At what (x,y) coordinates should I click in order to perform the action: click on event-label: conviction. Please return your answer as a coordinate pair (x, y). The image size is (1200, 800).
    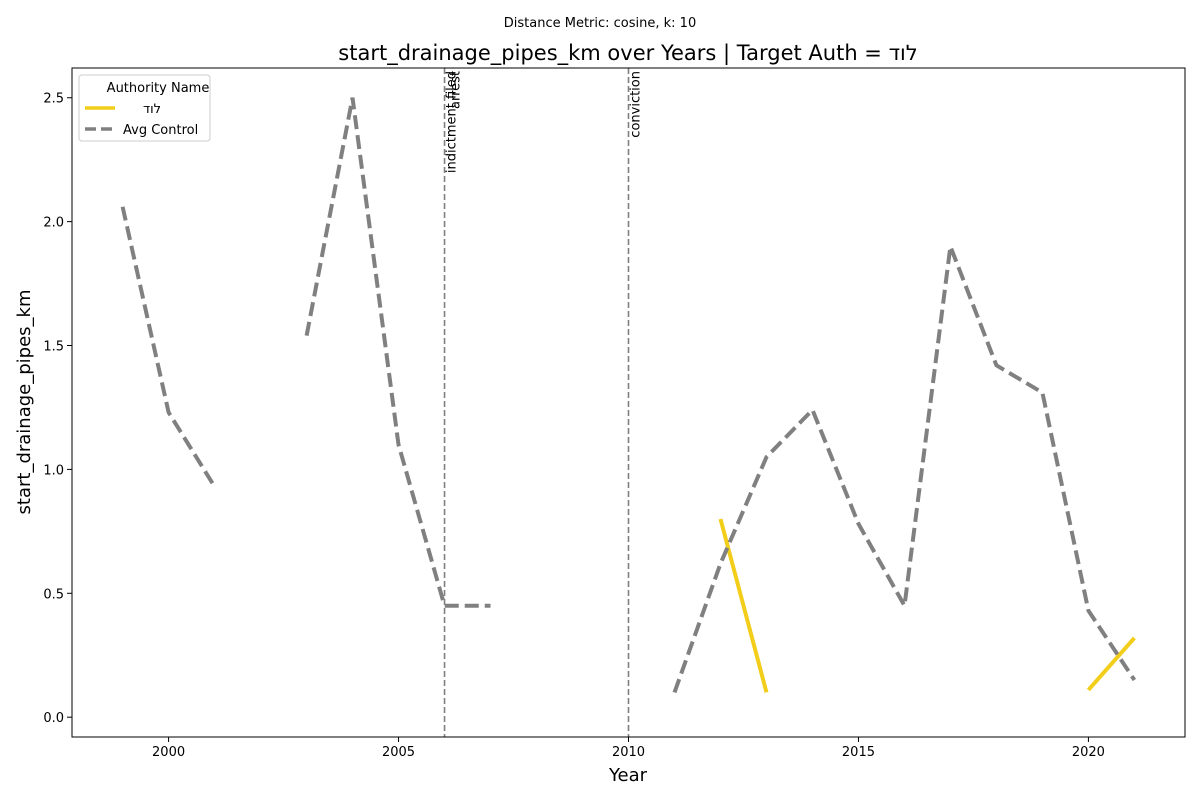
    Looking at the image, I should click on (636, 104).